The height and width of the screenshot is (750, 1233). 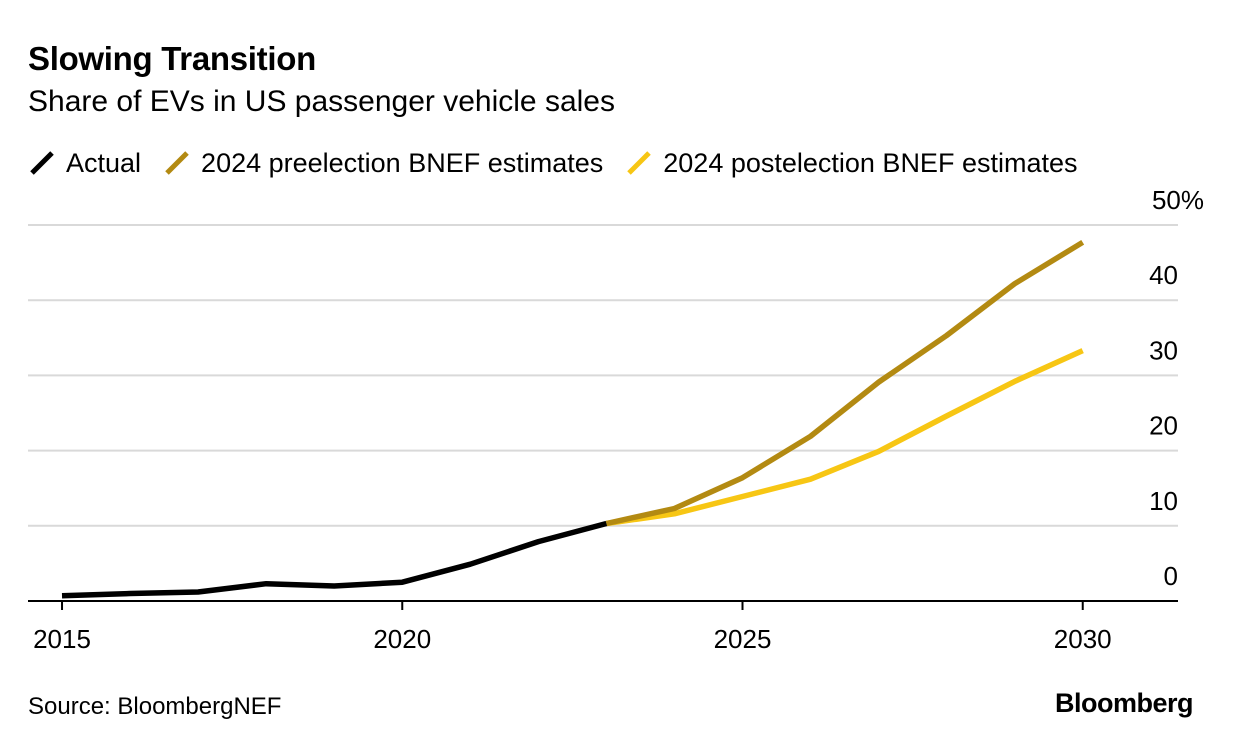 I want to click on y-tick-label: 30, so click(x=1163, y=350).